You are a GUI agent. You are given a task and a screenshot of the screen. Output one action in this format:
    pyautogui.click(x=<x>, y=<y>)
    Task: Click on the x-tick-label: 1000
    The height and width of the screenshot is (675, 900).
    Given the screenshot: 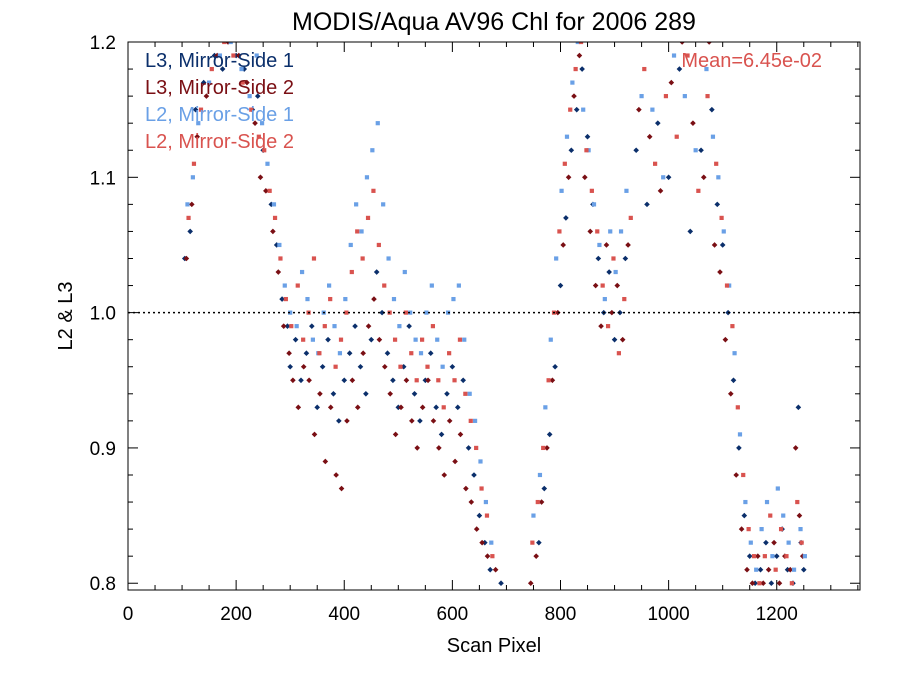 What is the action you would take?
    pyautogui.click(x=668, y=614)
    